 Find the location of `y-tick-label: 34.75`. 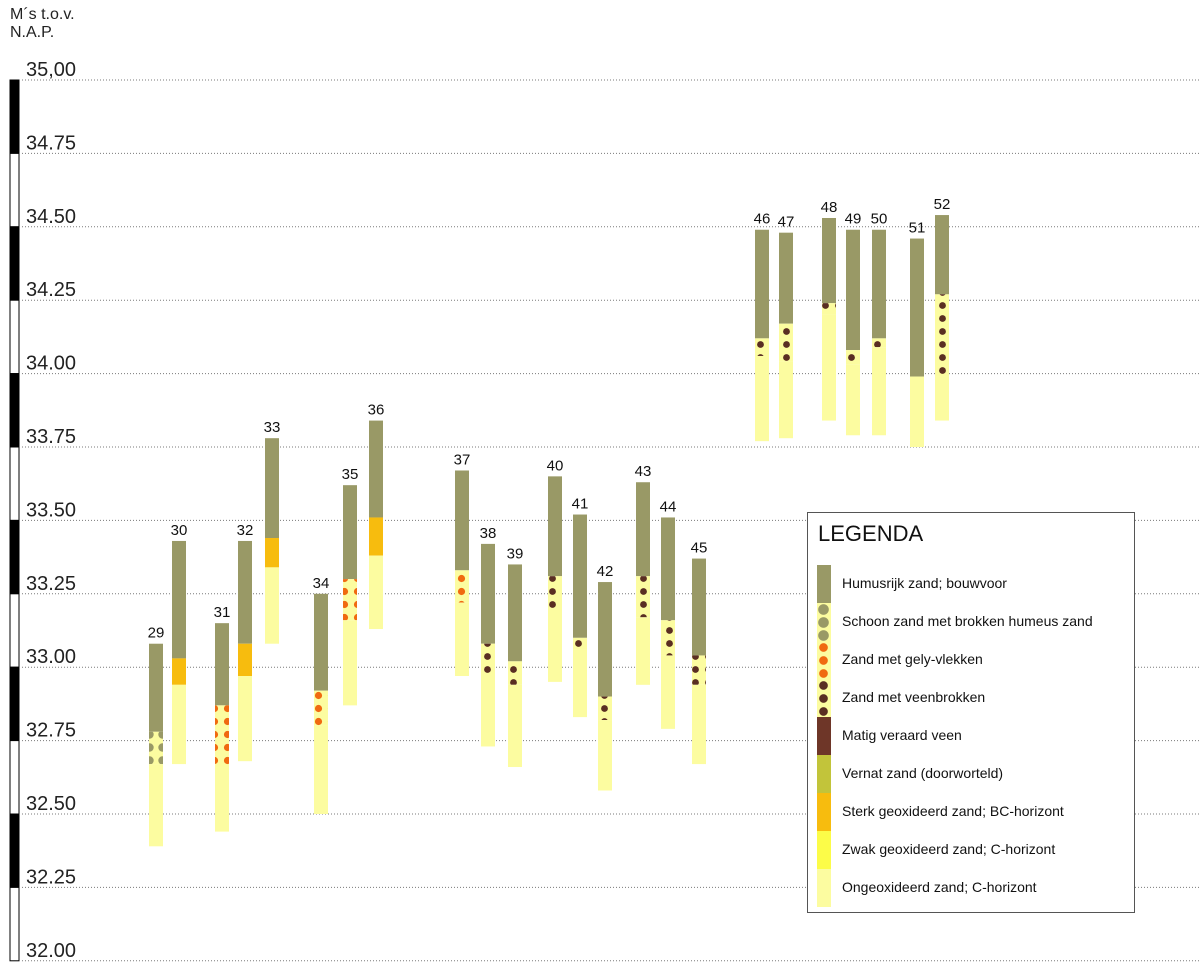

y-tick-label: 34.75 is located at coordinates (51, 143).